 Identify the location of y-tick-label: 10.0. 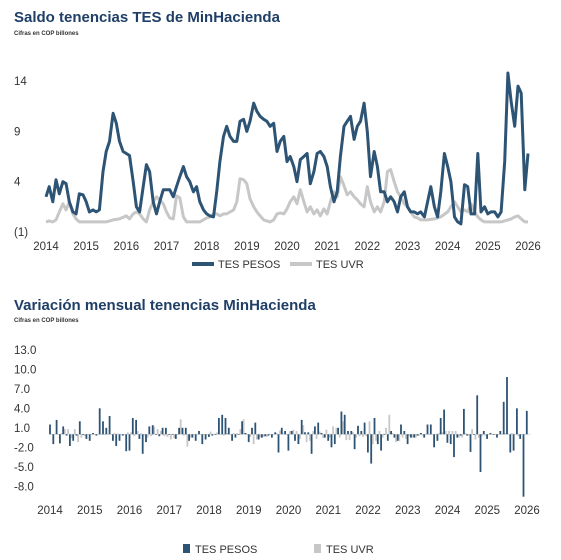
(25, 370).